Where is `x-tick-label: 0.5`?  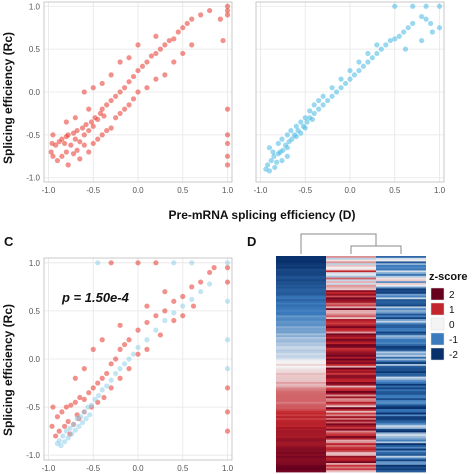
x-tick-label: 0.5 is located at coordinates (183, 468).